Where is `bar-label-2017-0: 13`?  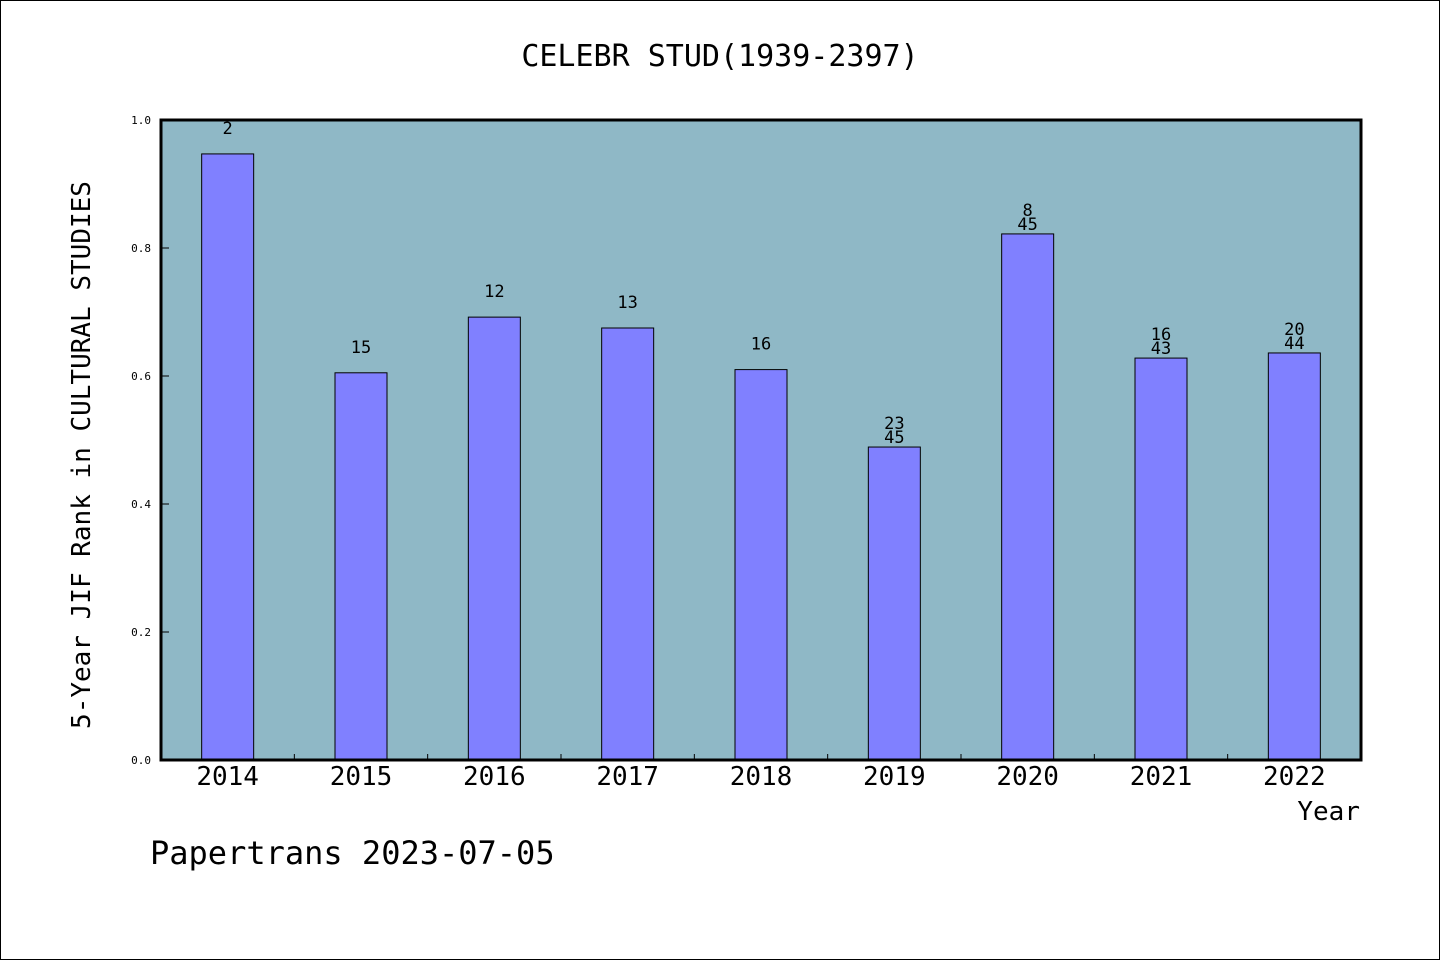 bar-label-2017-0: 13 is located at coordinates (627, 303).